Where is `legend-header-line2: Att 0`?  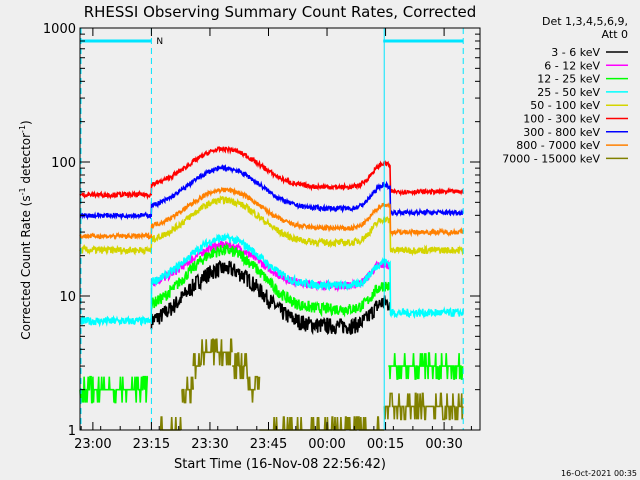 legend-header-line2: Att 0 is located at coordinates (615, 34).